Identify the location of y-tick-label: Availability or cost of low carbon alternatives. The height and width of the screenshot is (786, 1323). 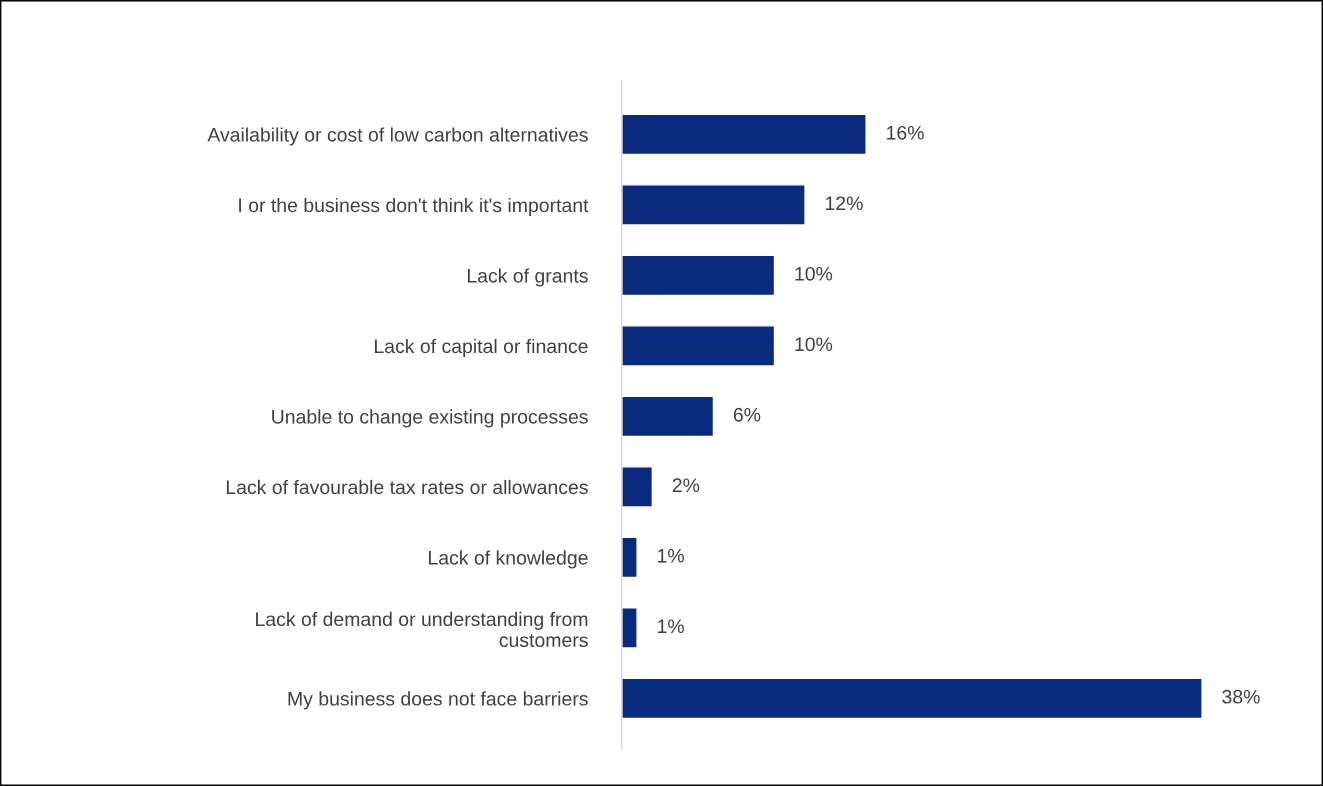
(397, 136).